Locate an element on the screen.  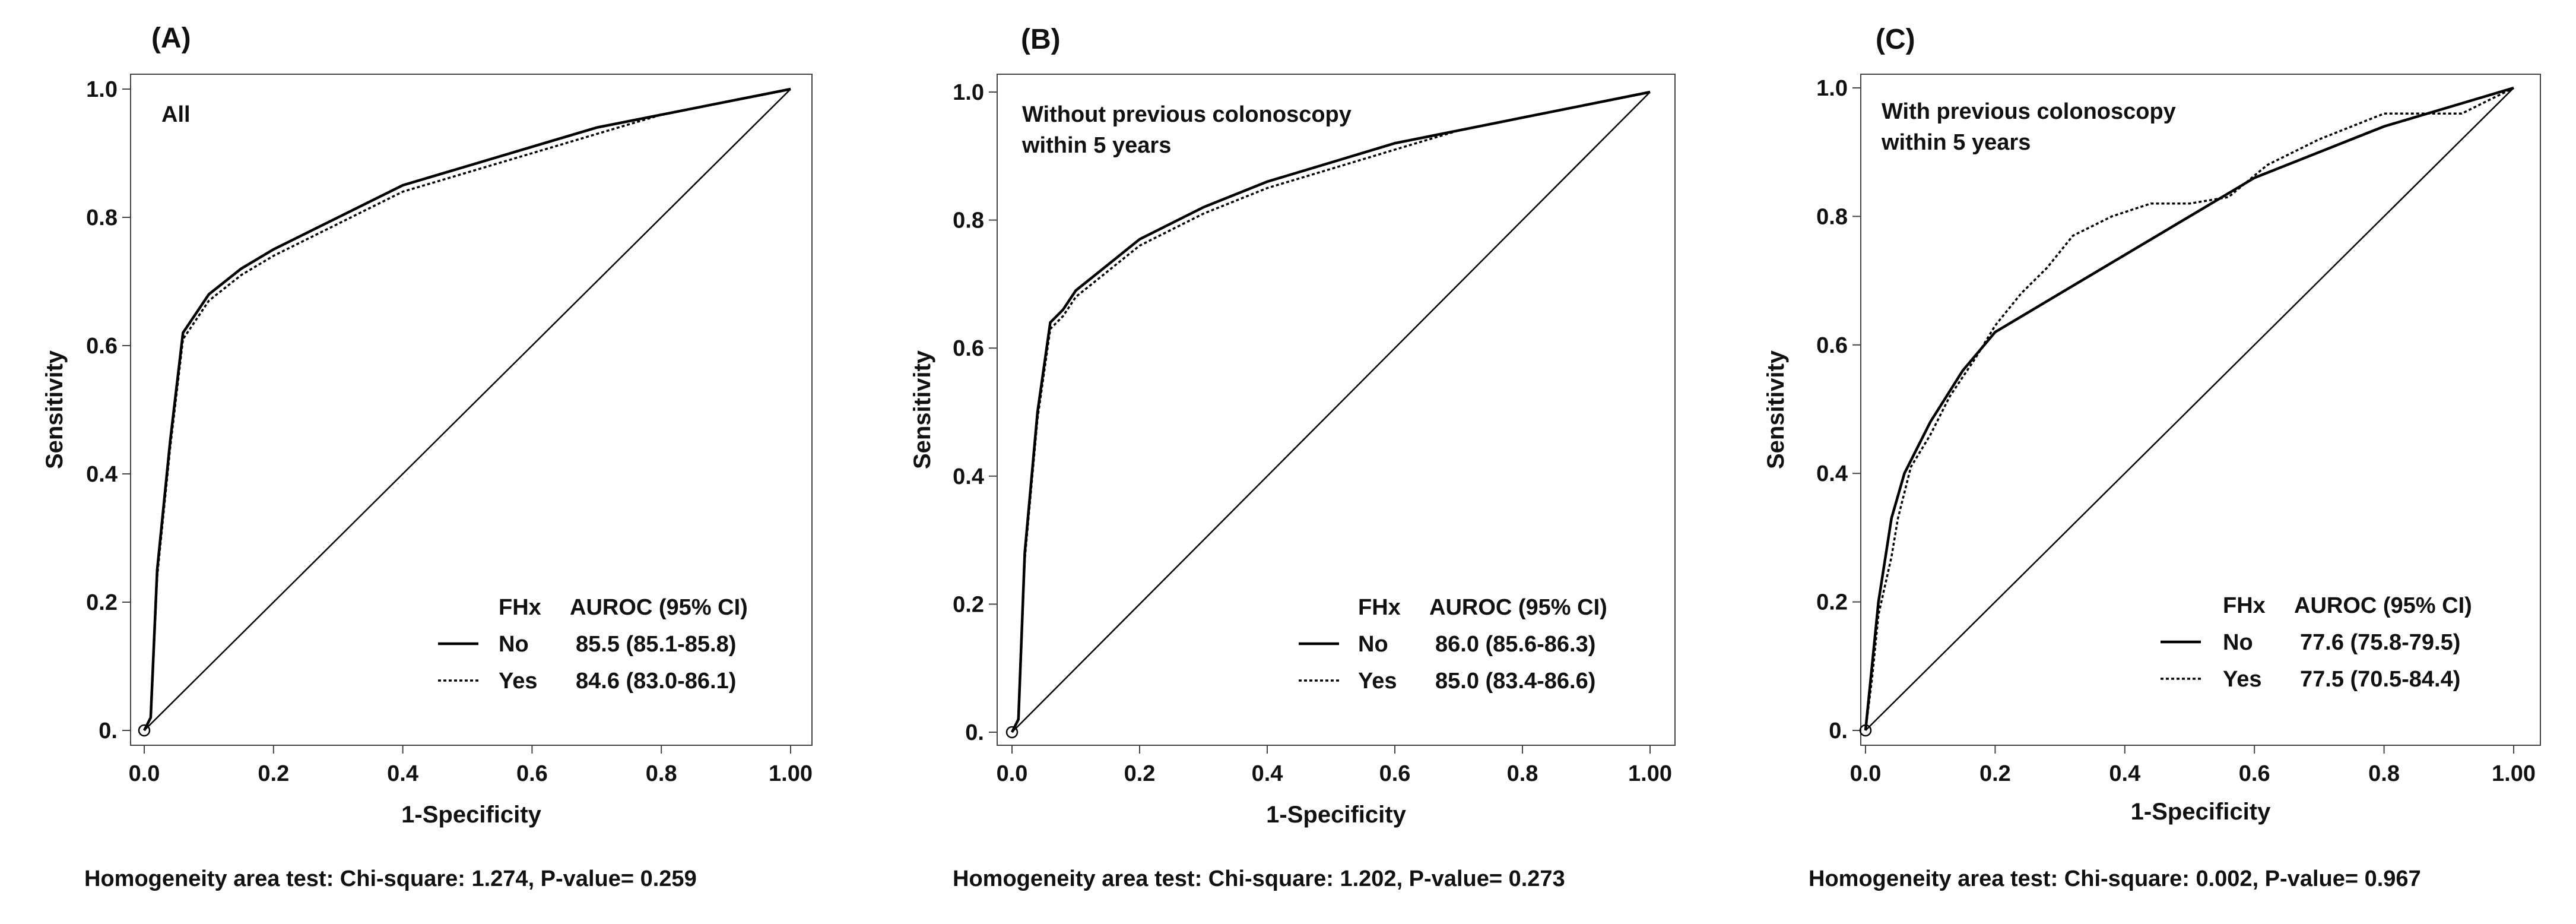
panel-label: (A) is located at coordinates (171, 38).